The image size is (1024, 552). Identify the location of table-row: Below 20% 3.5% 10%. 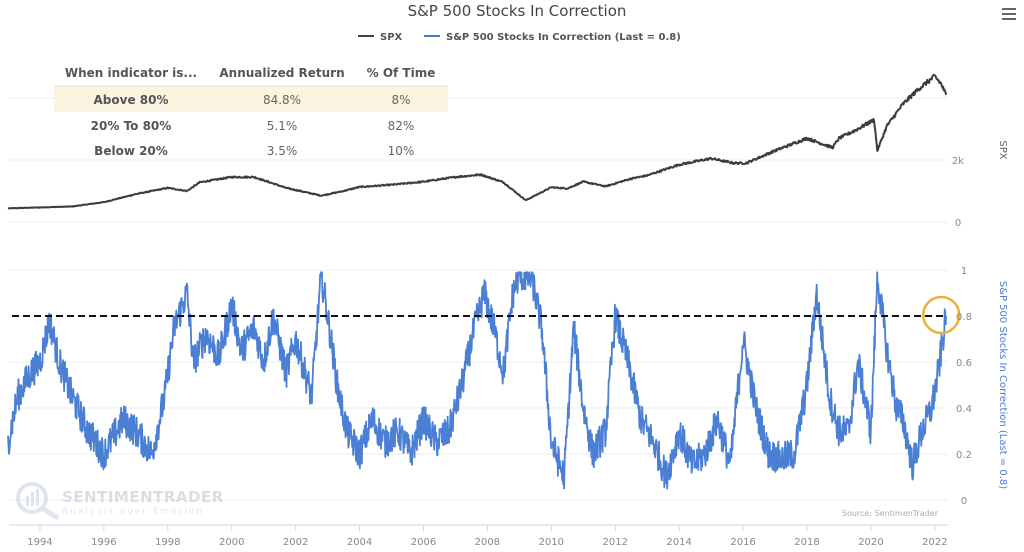
(254, 151).